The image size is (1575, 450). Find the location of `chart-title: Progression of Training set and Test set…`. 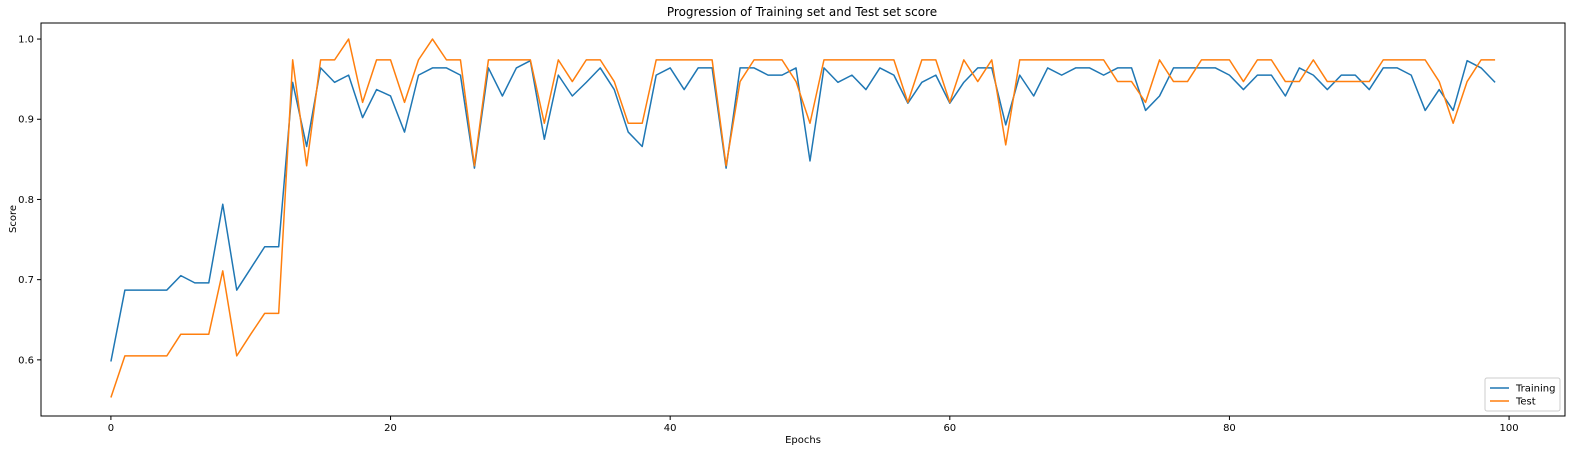

chart-title: Progression of Training set and Test set… is located at coordinates (802, 12).